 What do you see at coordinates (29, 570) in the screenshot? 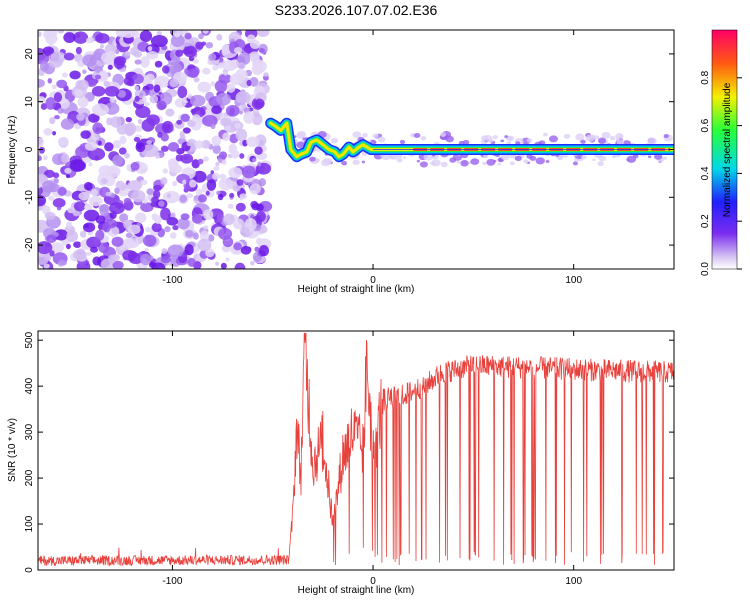
I see `y-tick-label: 0` at bounding box center [29, 570].